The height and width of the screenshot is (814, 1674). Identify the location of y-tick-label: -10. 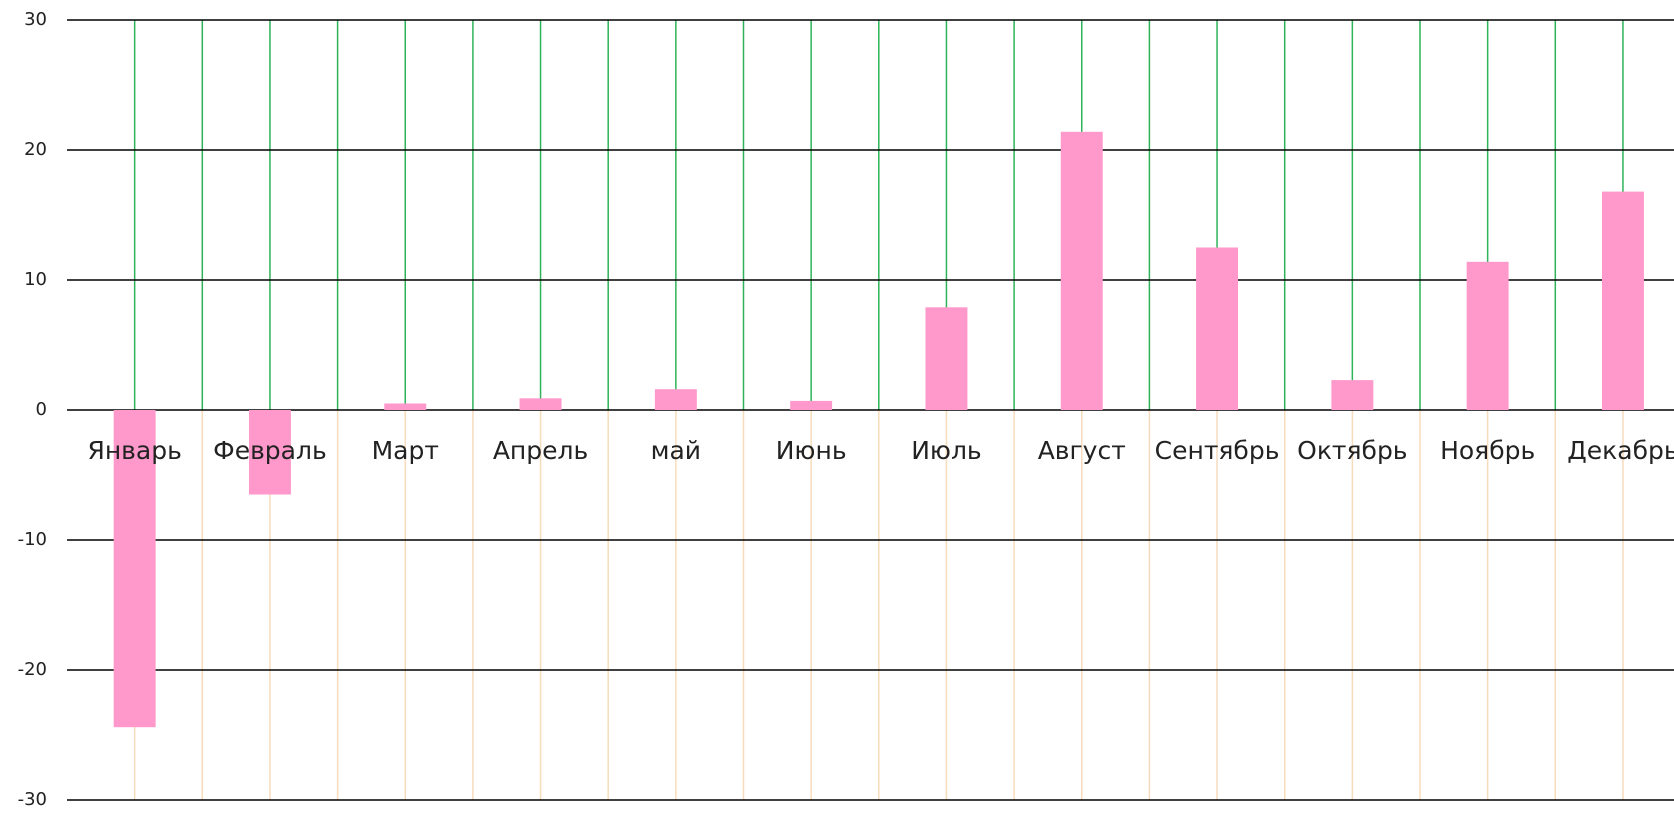
(32, 539).